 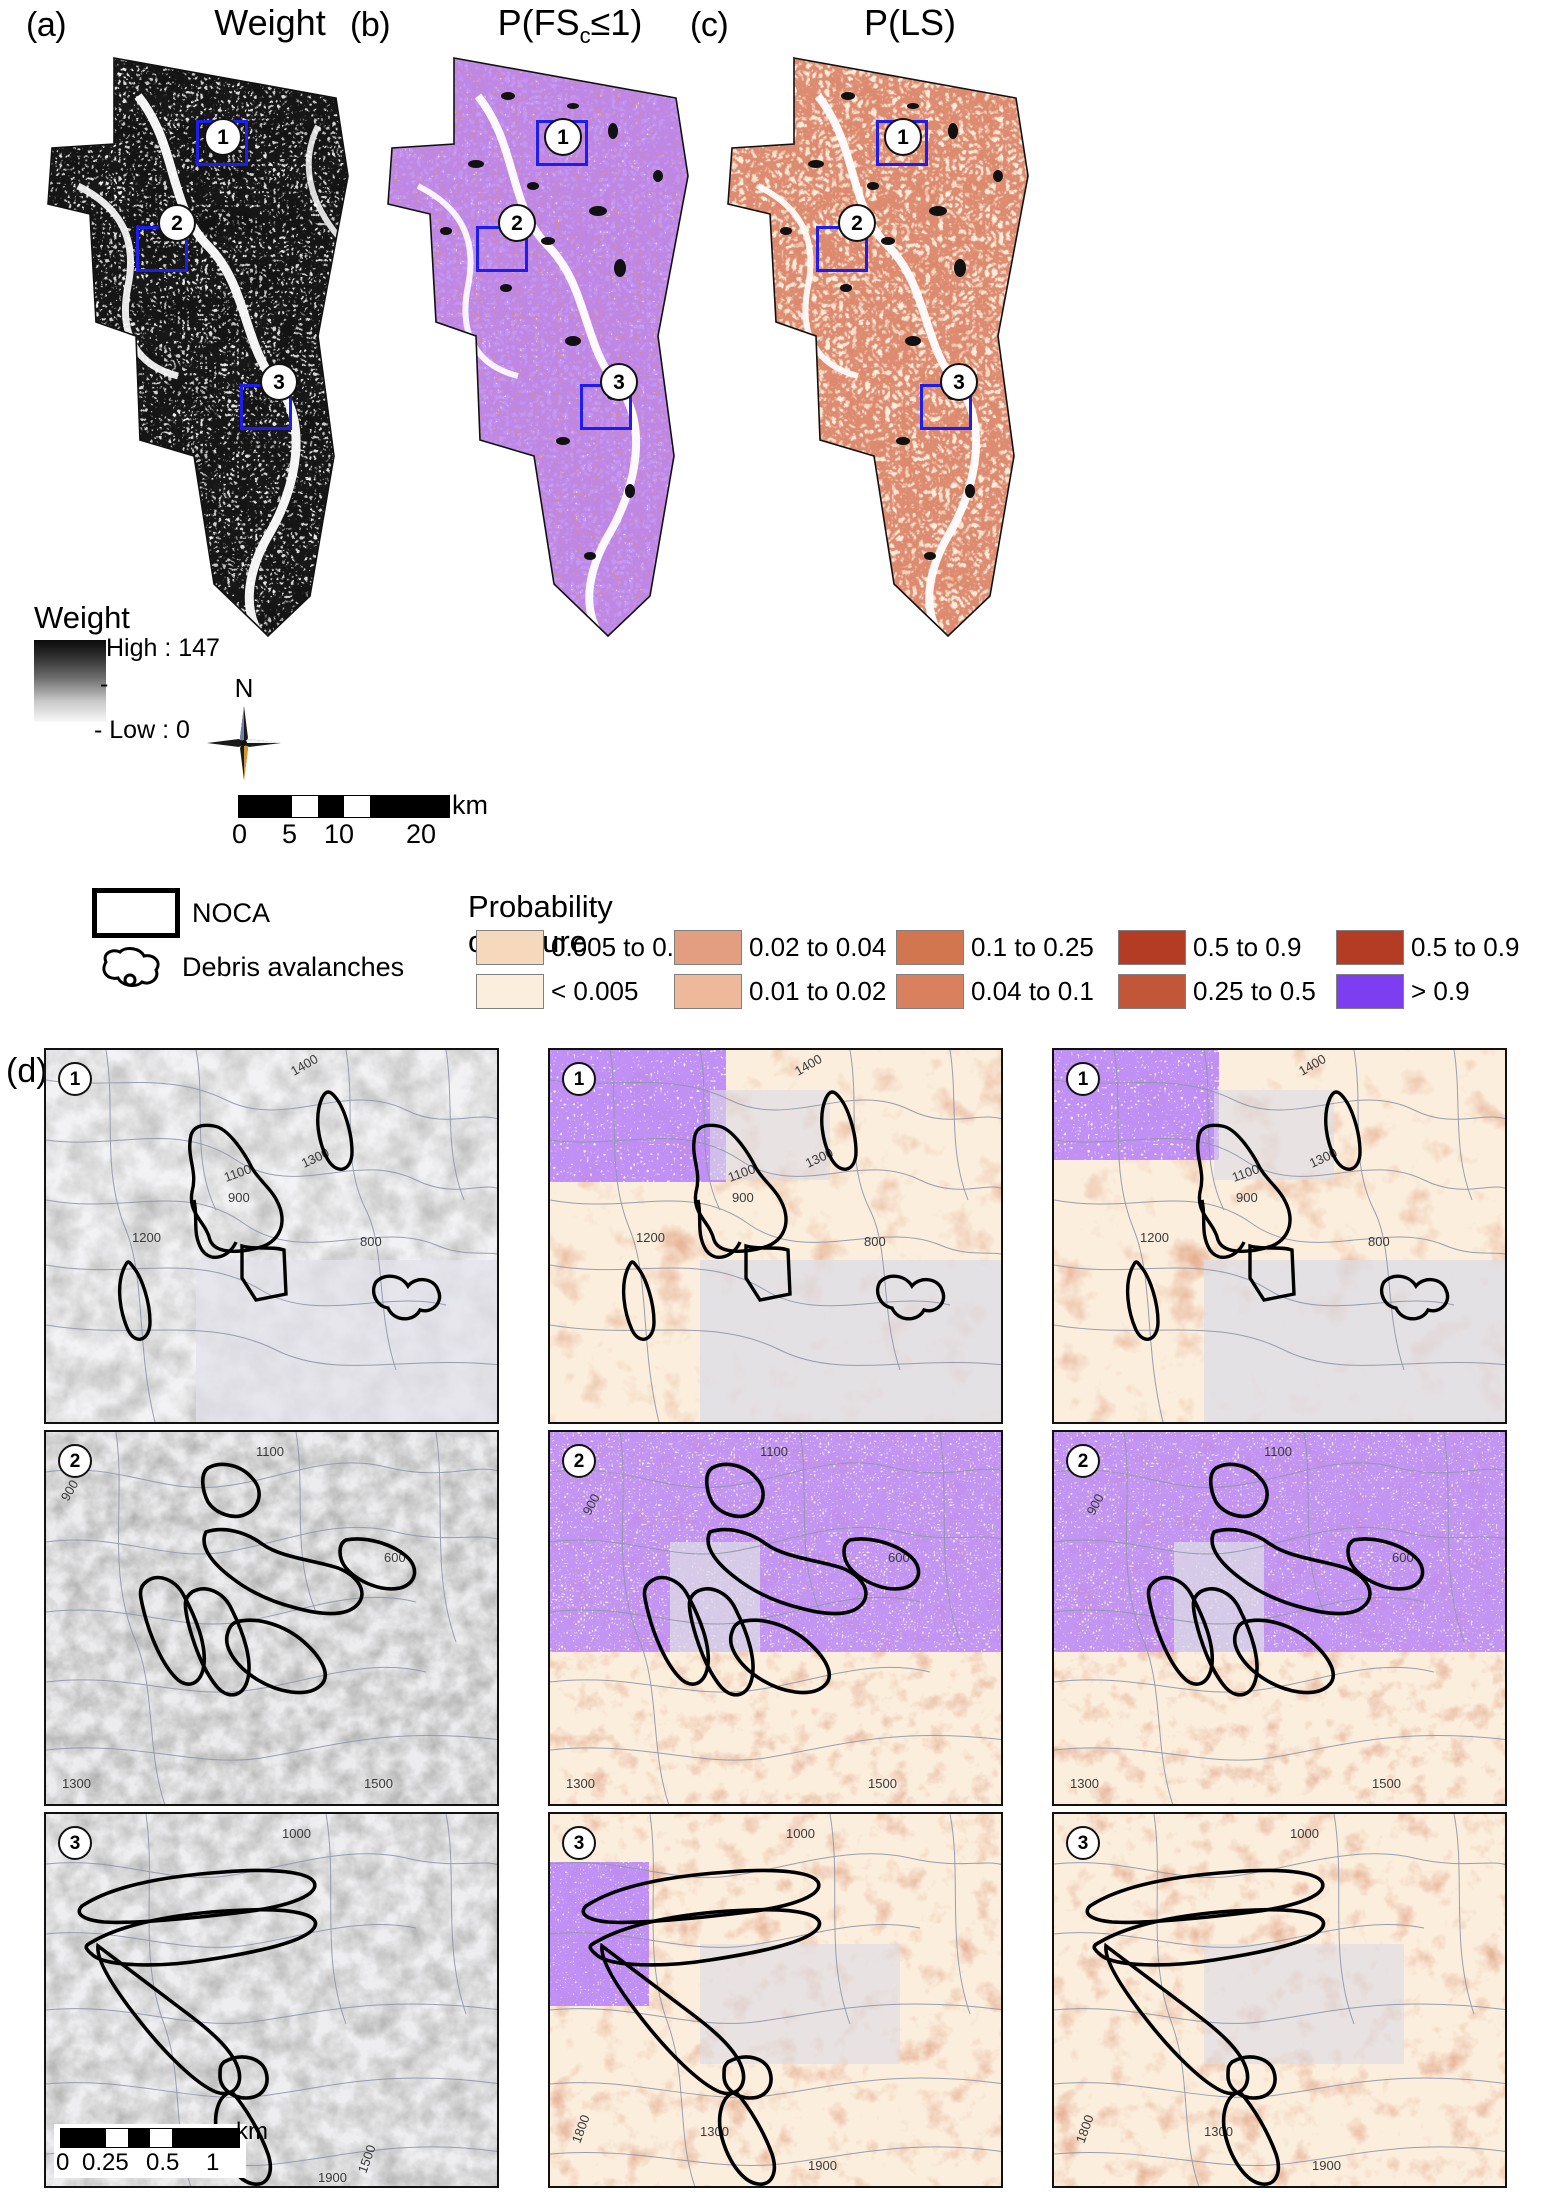 I want to click on detail-marker-1-f: 1, so click(x=1083, y=1079).